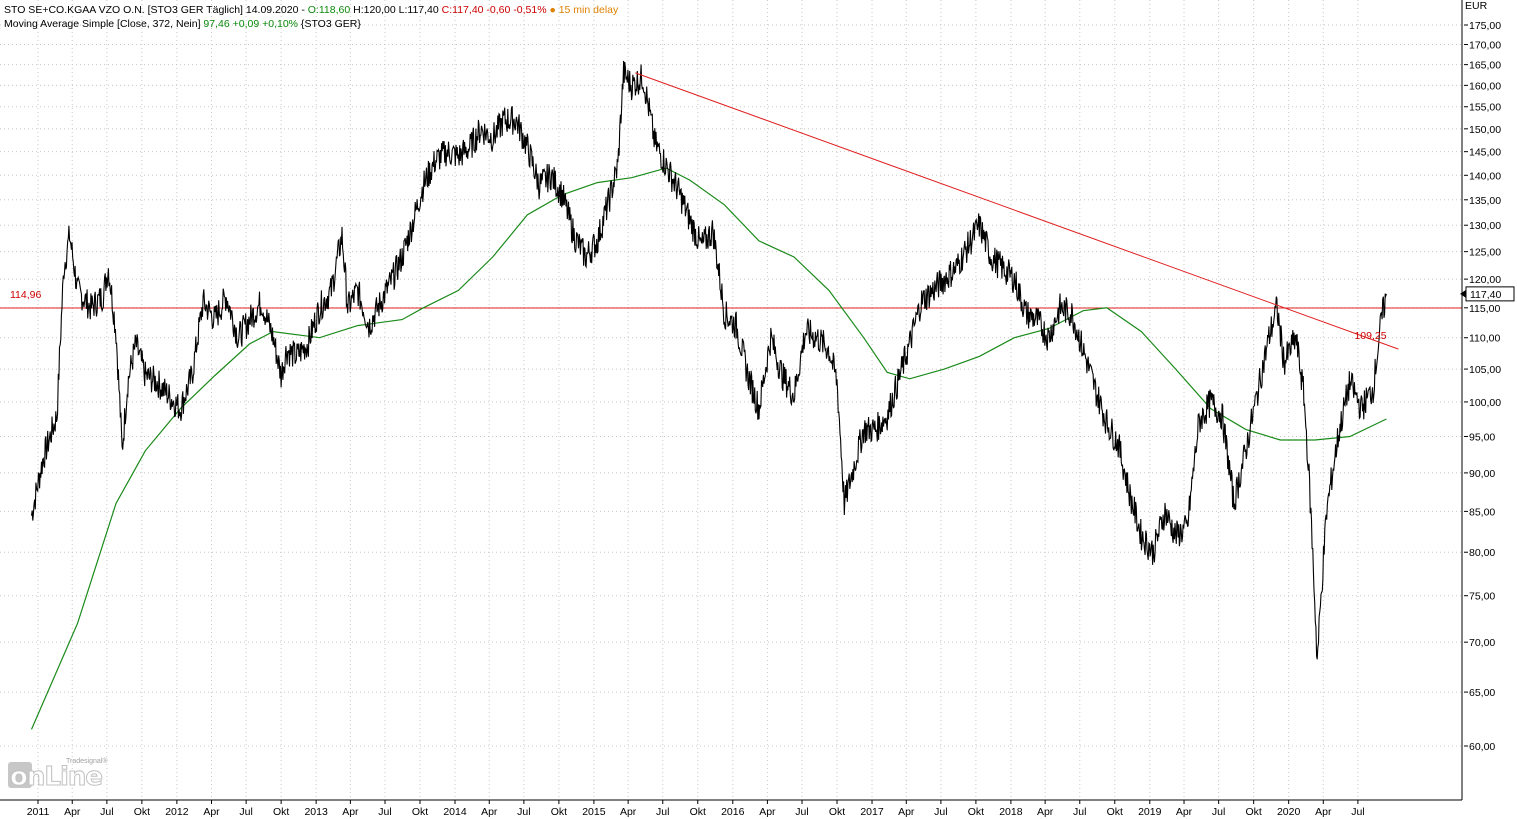  Describe the element at coordinates (1482, 474) in the screenshot. I see `y-tick-label: 90,00` at that location.